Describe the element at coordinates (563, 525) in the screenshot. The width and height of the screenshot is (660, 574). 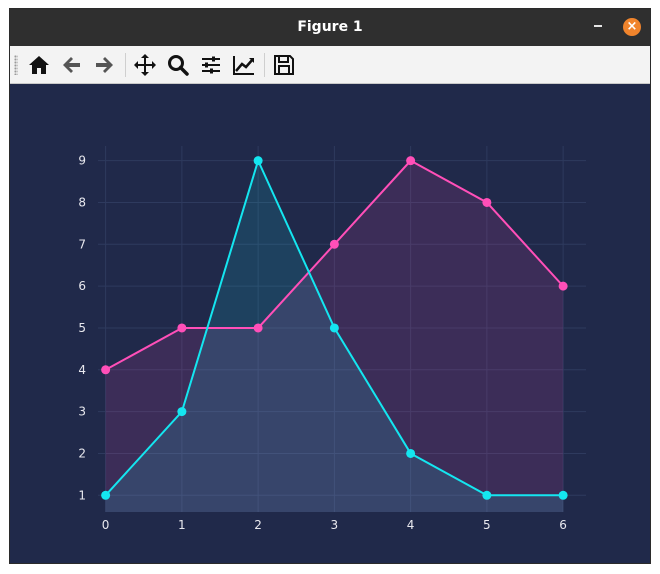
I see `x-tick-label: 6` at that location.